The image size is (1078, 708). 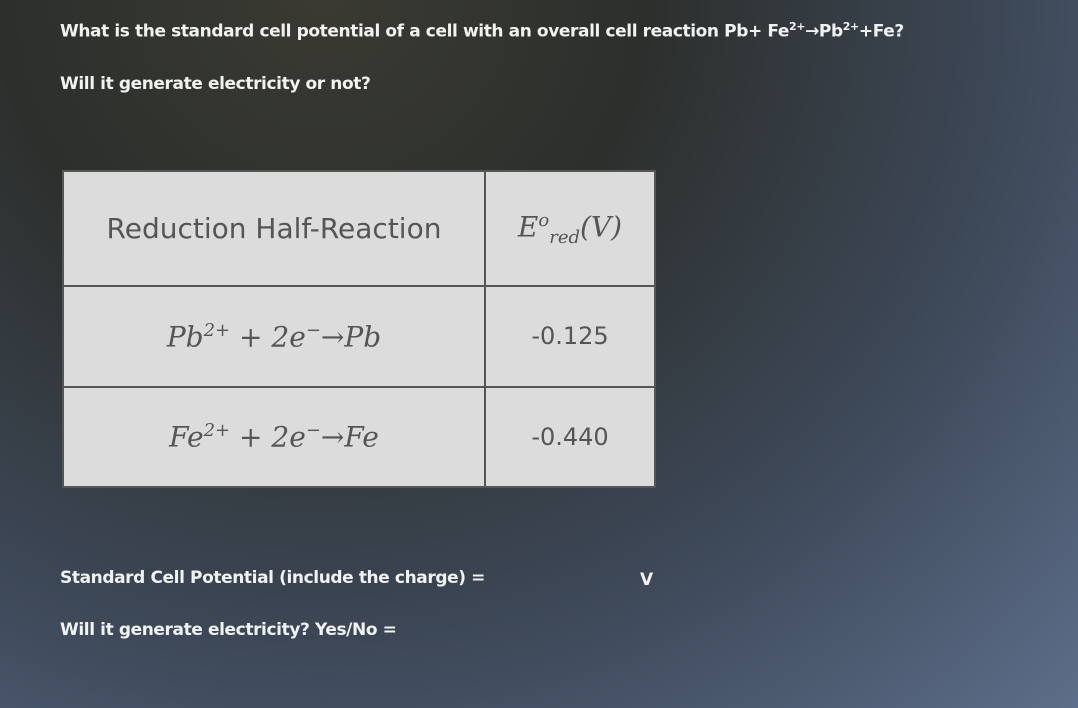 What do you see at coordinates (186, 437) in the screenshot?
I see `text: Fe` at bounding box center [186, 437].